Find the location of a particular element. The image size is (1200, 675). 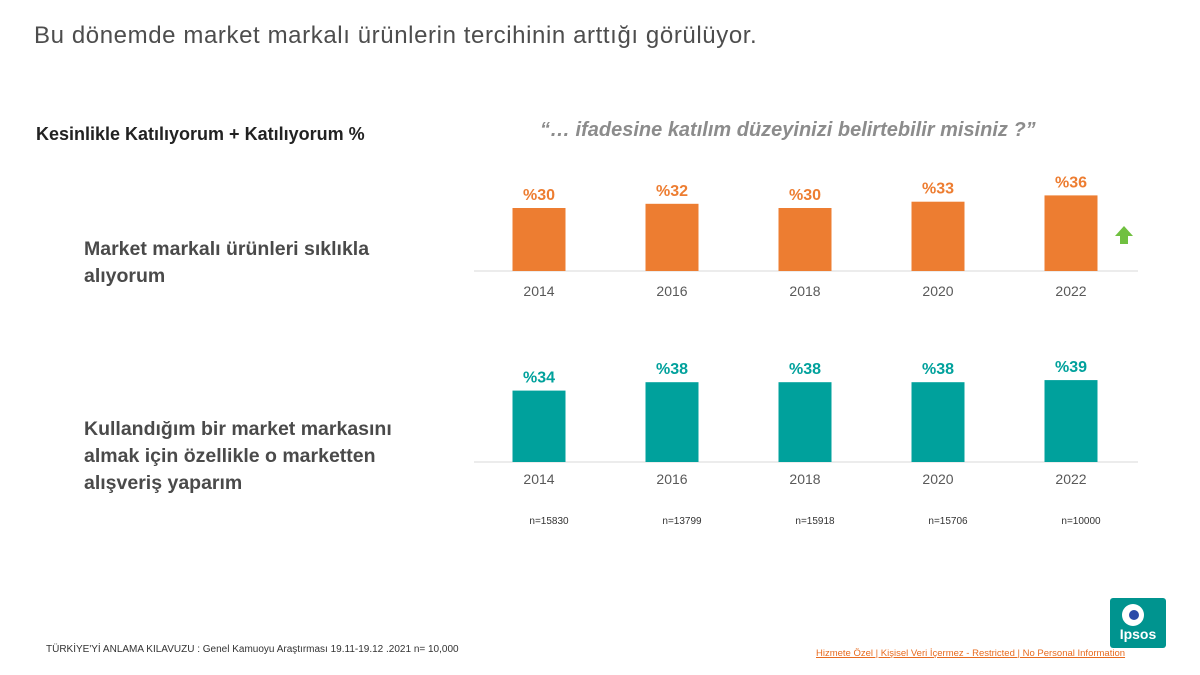

ipsos-logo: Ipsos is located at coordinates (1138, 623).